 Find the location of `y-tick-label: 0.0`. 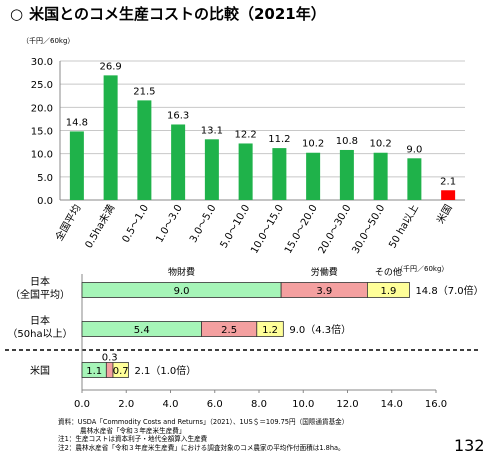

y-tick-label: 0.0 is located at coordinates (45, 201).